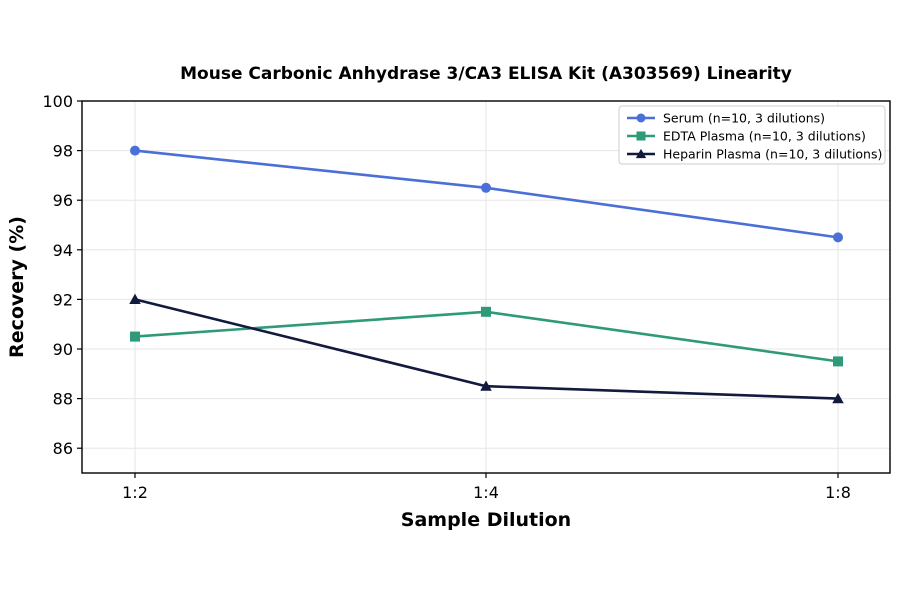 Image resolution: width=900 pixels, height=594 pixels. I want to click on y-tick-label: 100, so click(57, 101).